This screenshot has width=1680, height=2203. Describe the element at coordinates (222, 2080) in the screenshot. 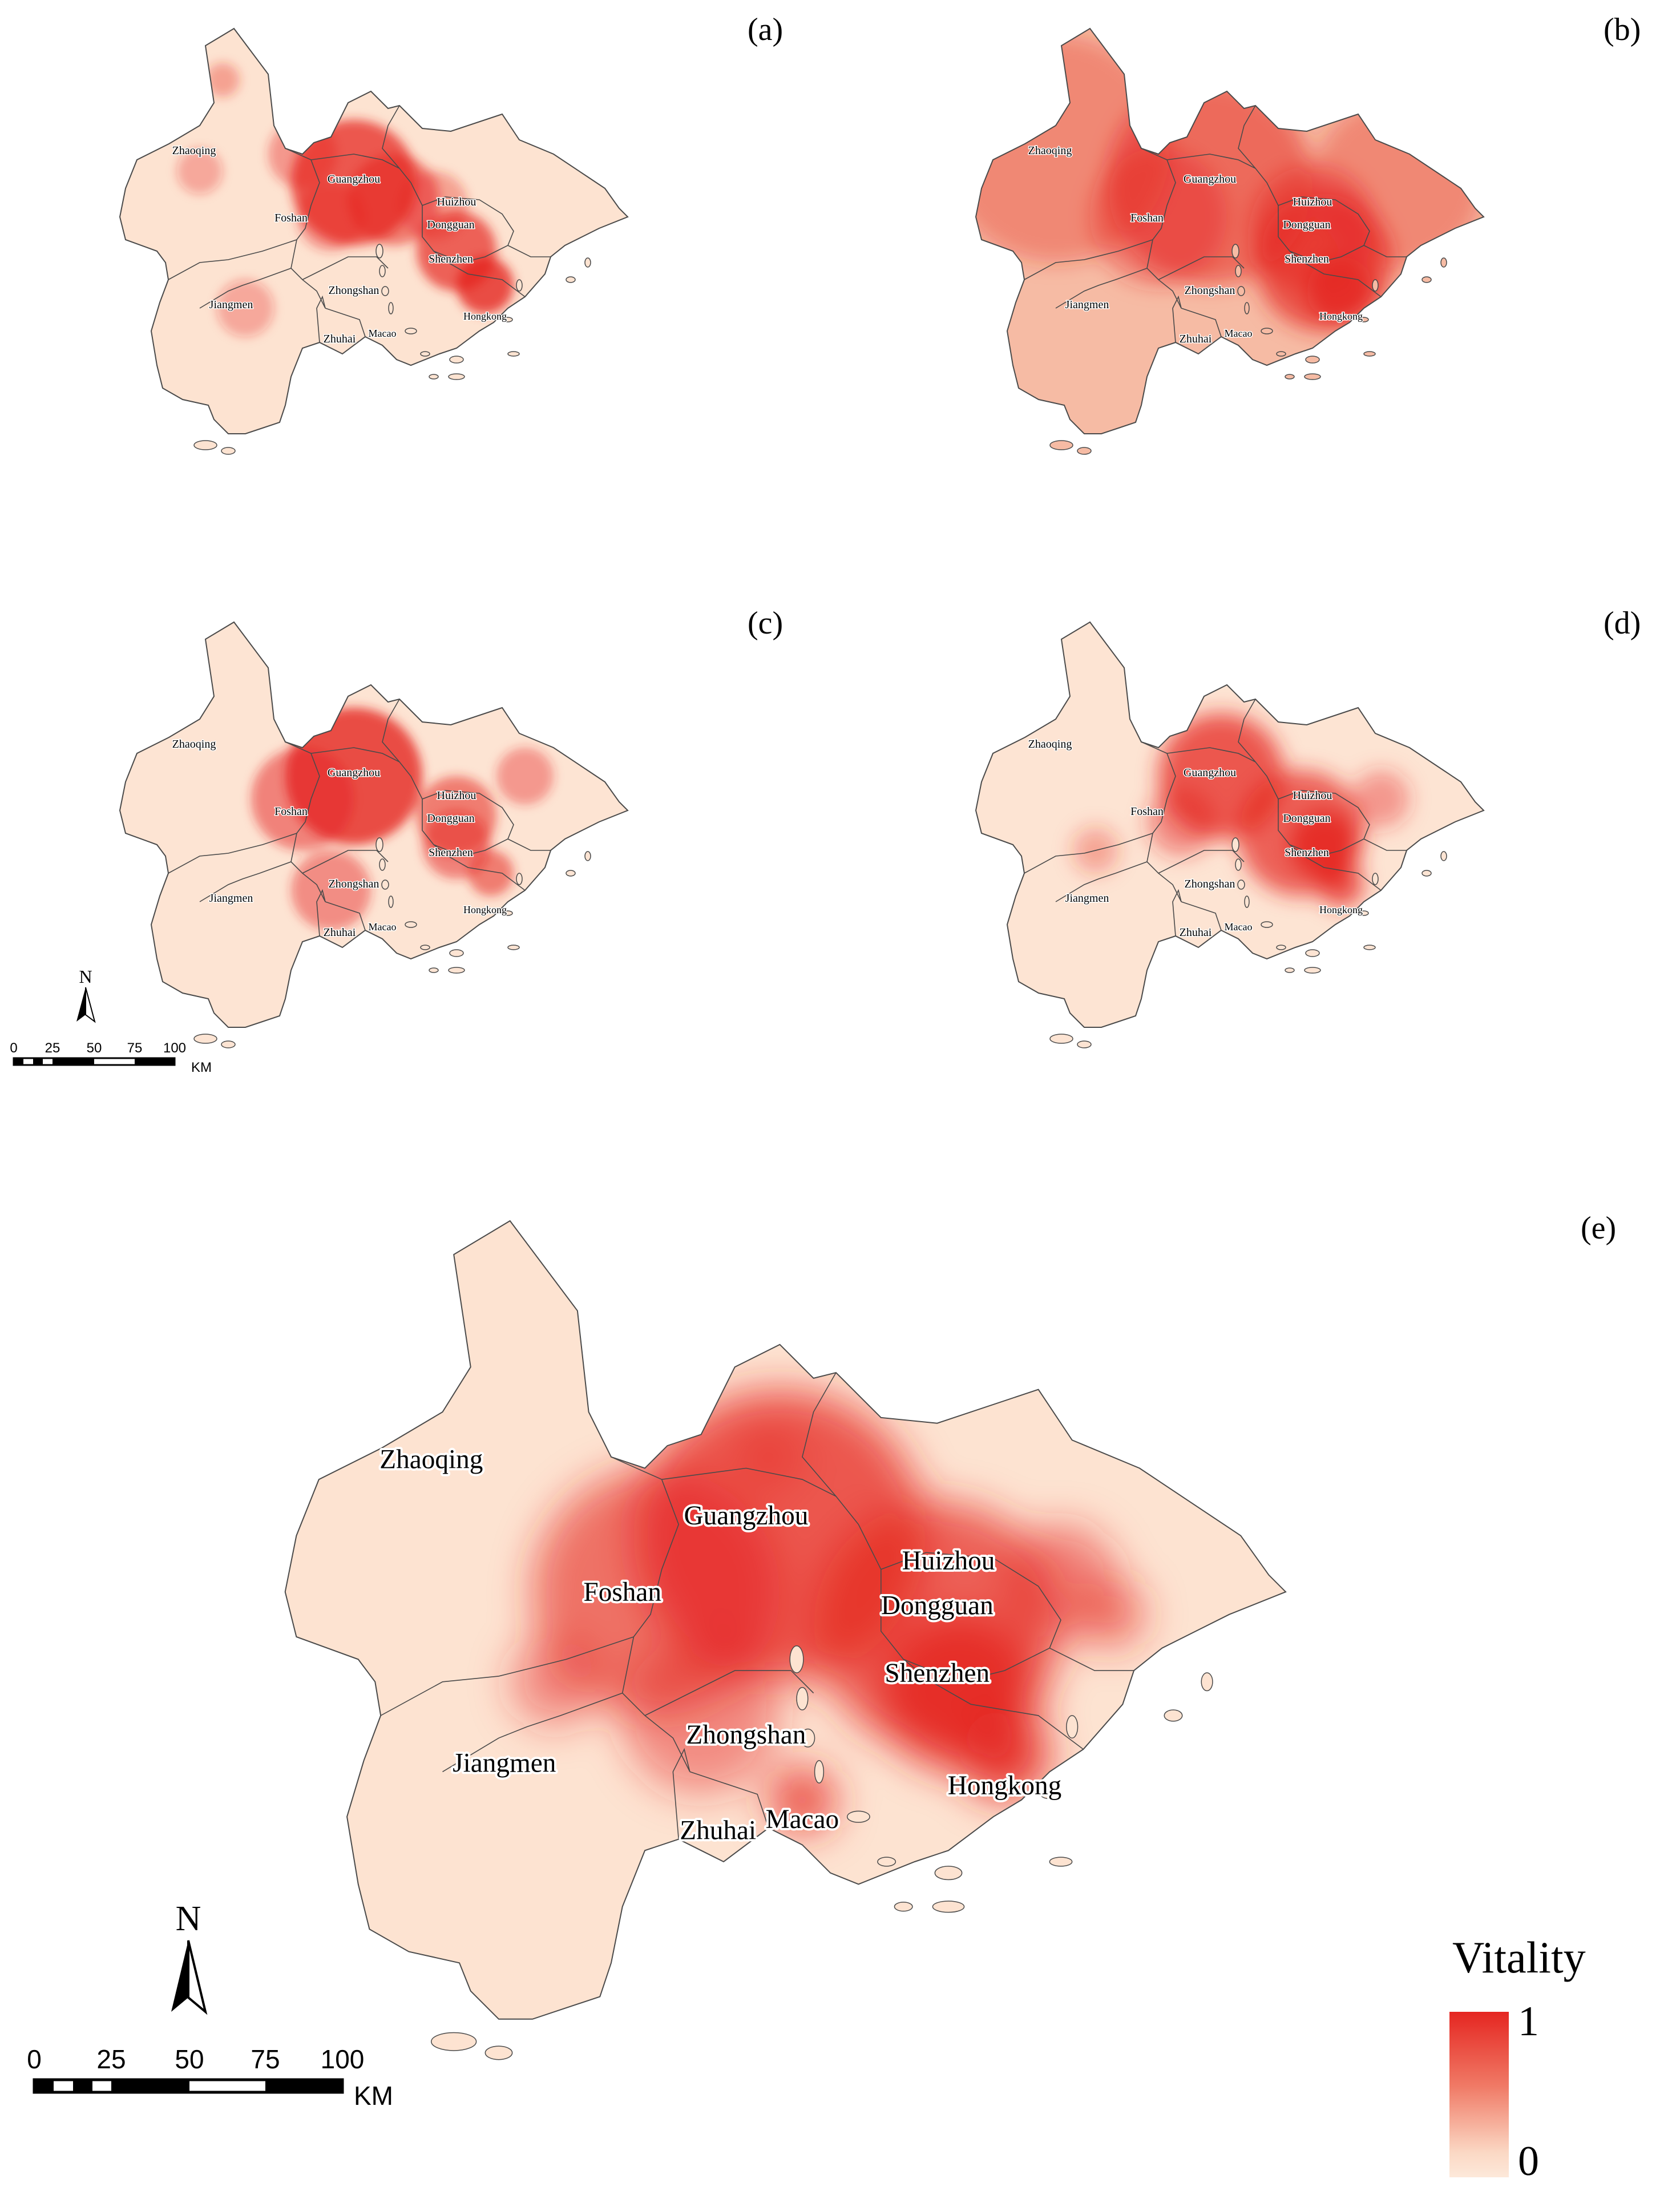

I see `scale-bar-large: 0 25 50 75 100 KM` at that location.